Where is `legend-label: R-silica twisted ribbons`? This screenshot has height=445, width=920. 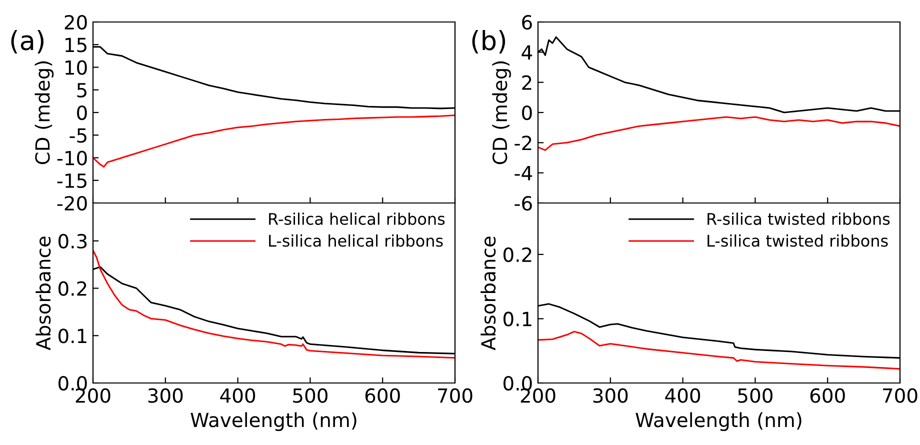
legend-label: R-silica twisted ribbons is located at coordinates (799, 218).